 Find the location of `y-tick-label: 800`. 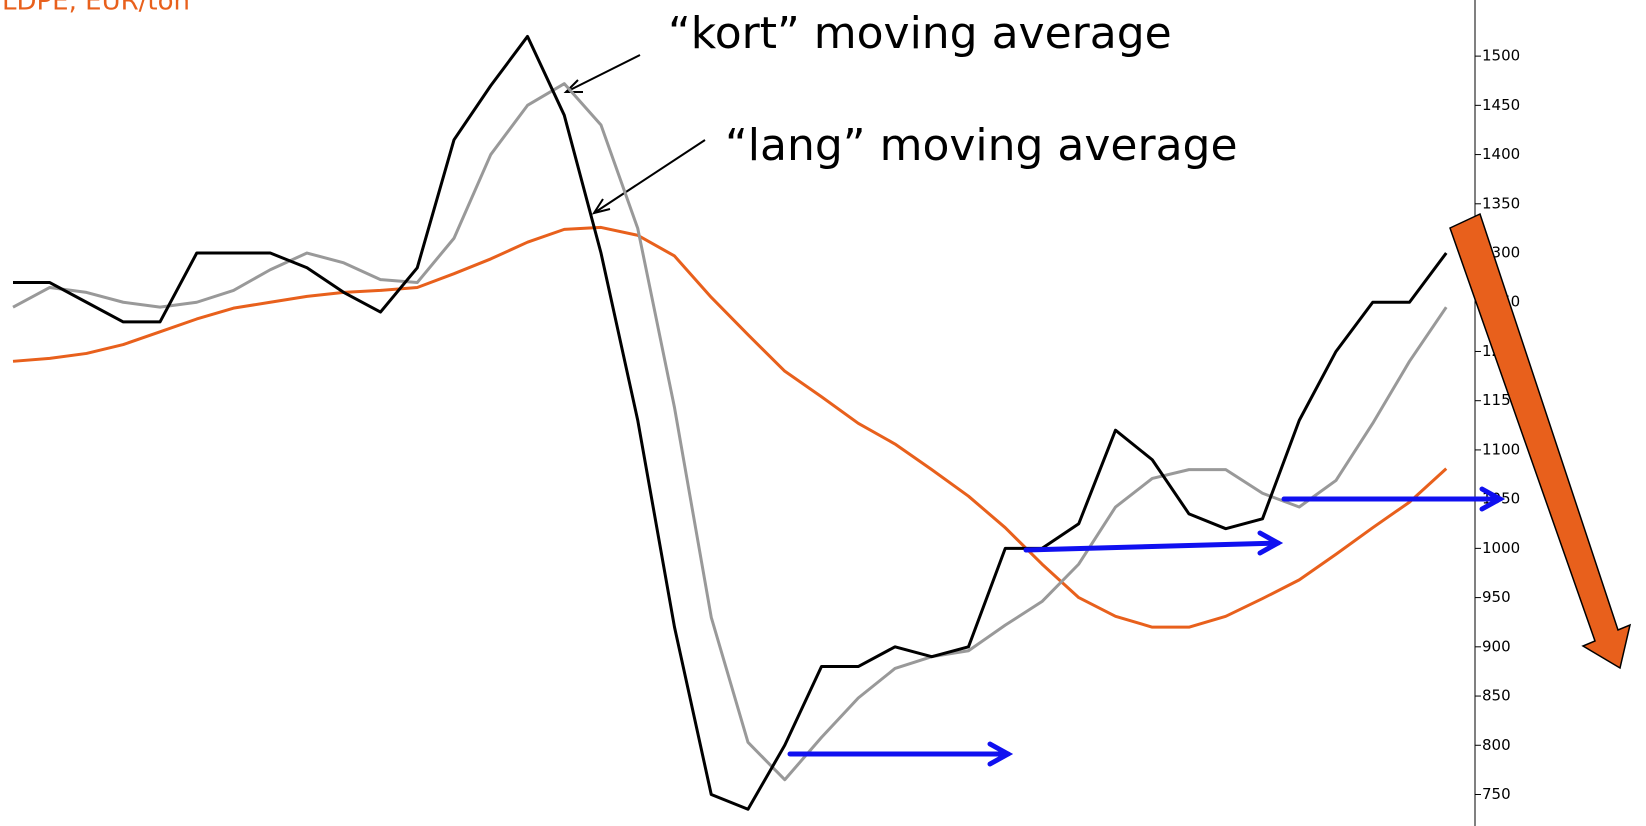

y-tick-label: 800 is located at coordinates (1496, 745).